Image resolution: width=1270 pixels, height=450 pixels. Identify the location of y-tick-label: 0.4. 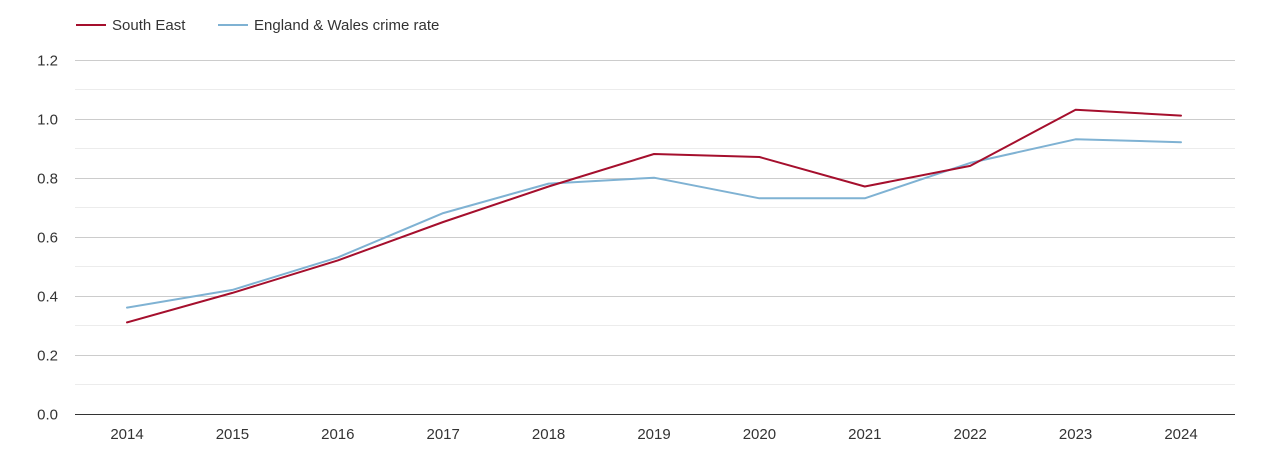
(47, 297).